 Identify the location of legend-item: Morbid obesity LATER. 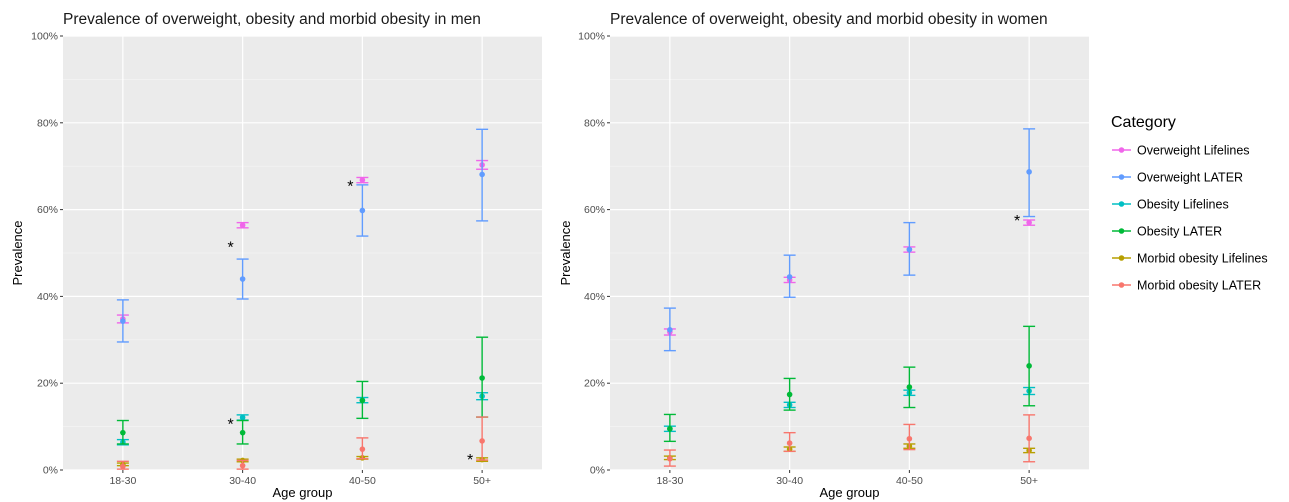
(1186, 286).